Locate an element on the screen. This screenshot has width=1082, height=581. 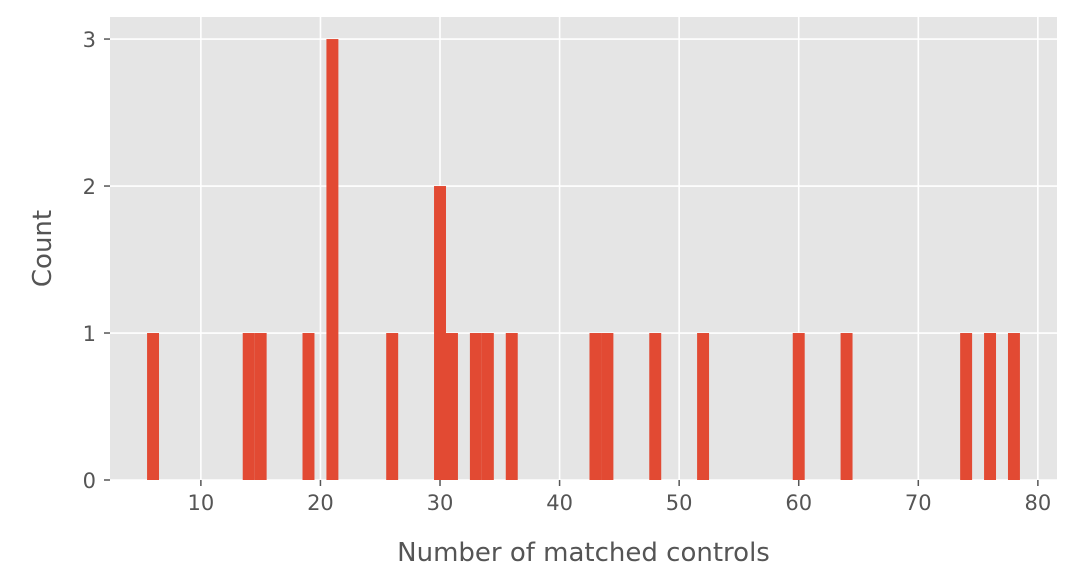
x-tick-label: 20 is located at coordinates (320, 503).